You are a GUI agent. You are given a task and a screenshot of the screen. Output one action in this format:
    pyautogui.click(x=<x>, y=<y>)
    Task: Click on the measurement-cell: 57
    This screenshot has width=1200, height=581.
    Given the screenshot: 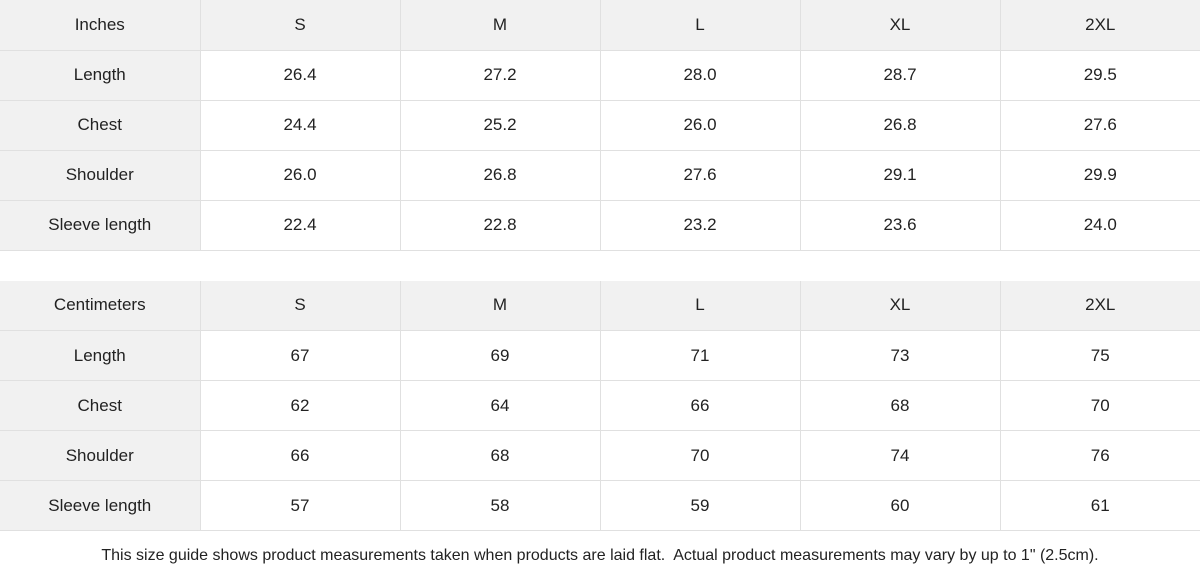 What is the action you would take?
    pyautogui.click(x=300, y=505)
    